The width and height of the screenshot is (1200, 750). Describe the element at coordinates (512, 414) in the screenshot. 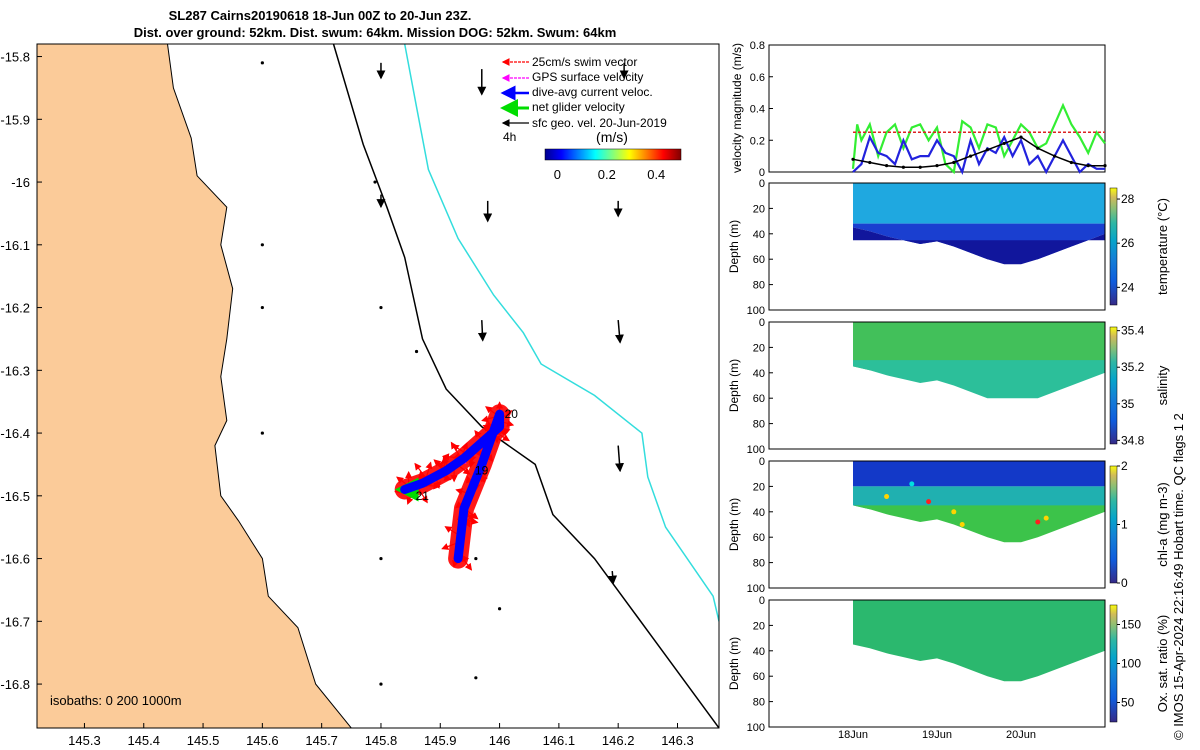

I see `day-label-20: 20` at that location.